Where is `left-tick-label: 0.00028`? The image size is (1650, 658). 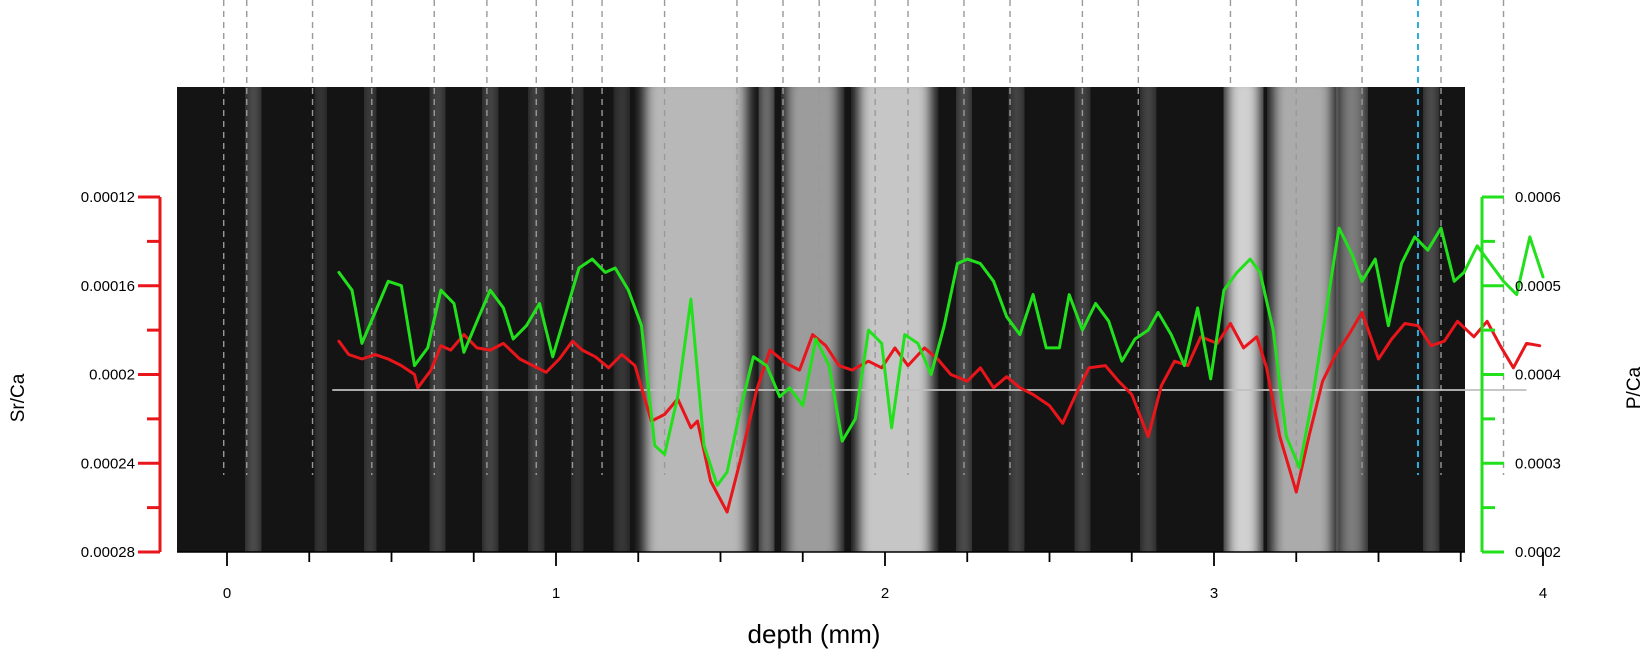 left-tick-label: 0.00028 is located at coordinates (108, 552).